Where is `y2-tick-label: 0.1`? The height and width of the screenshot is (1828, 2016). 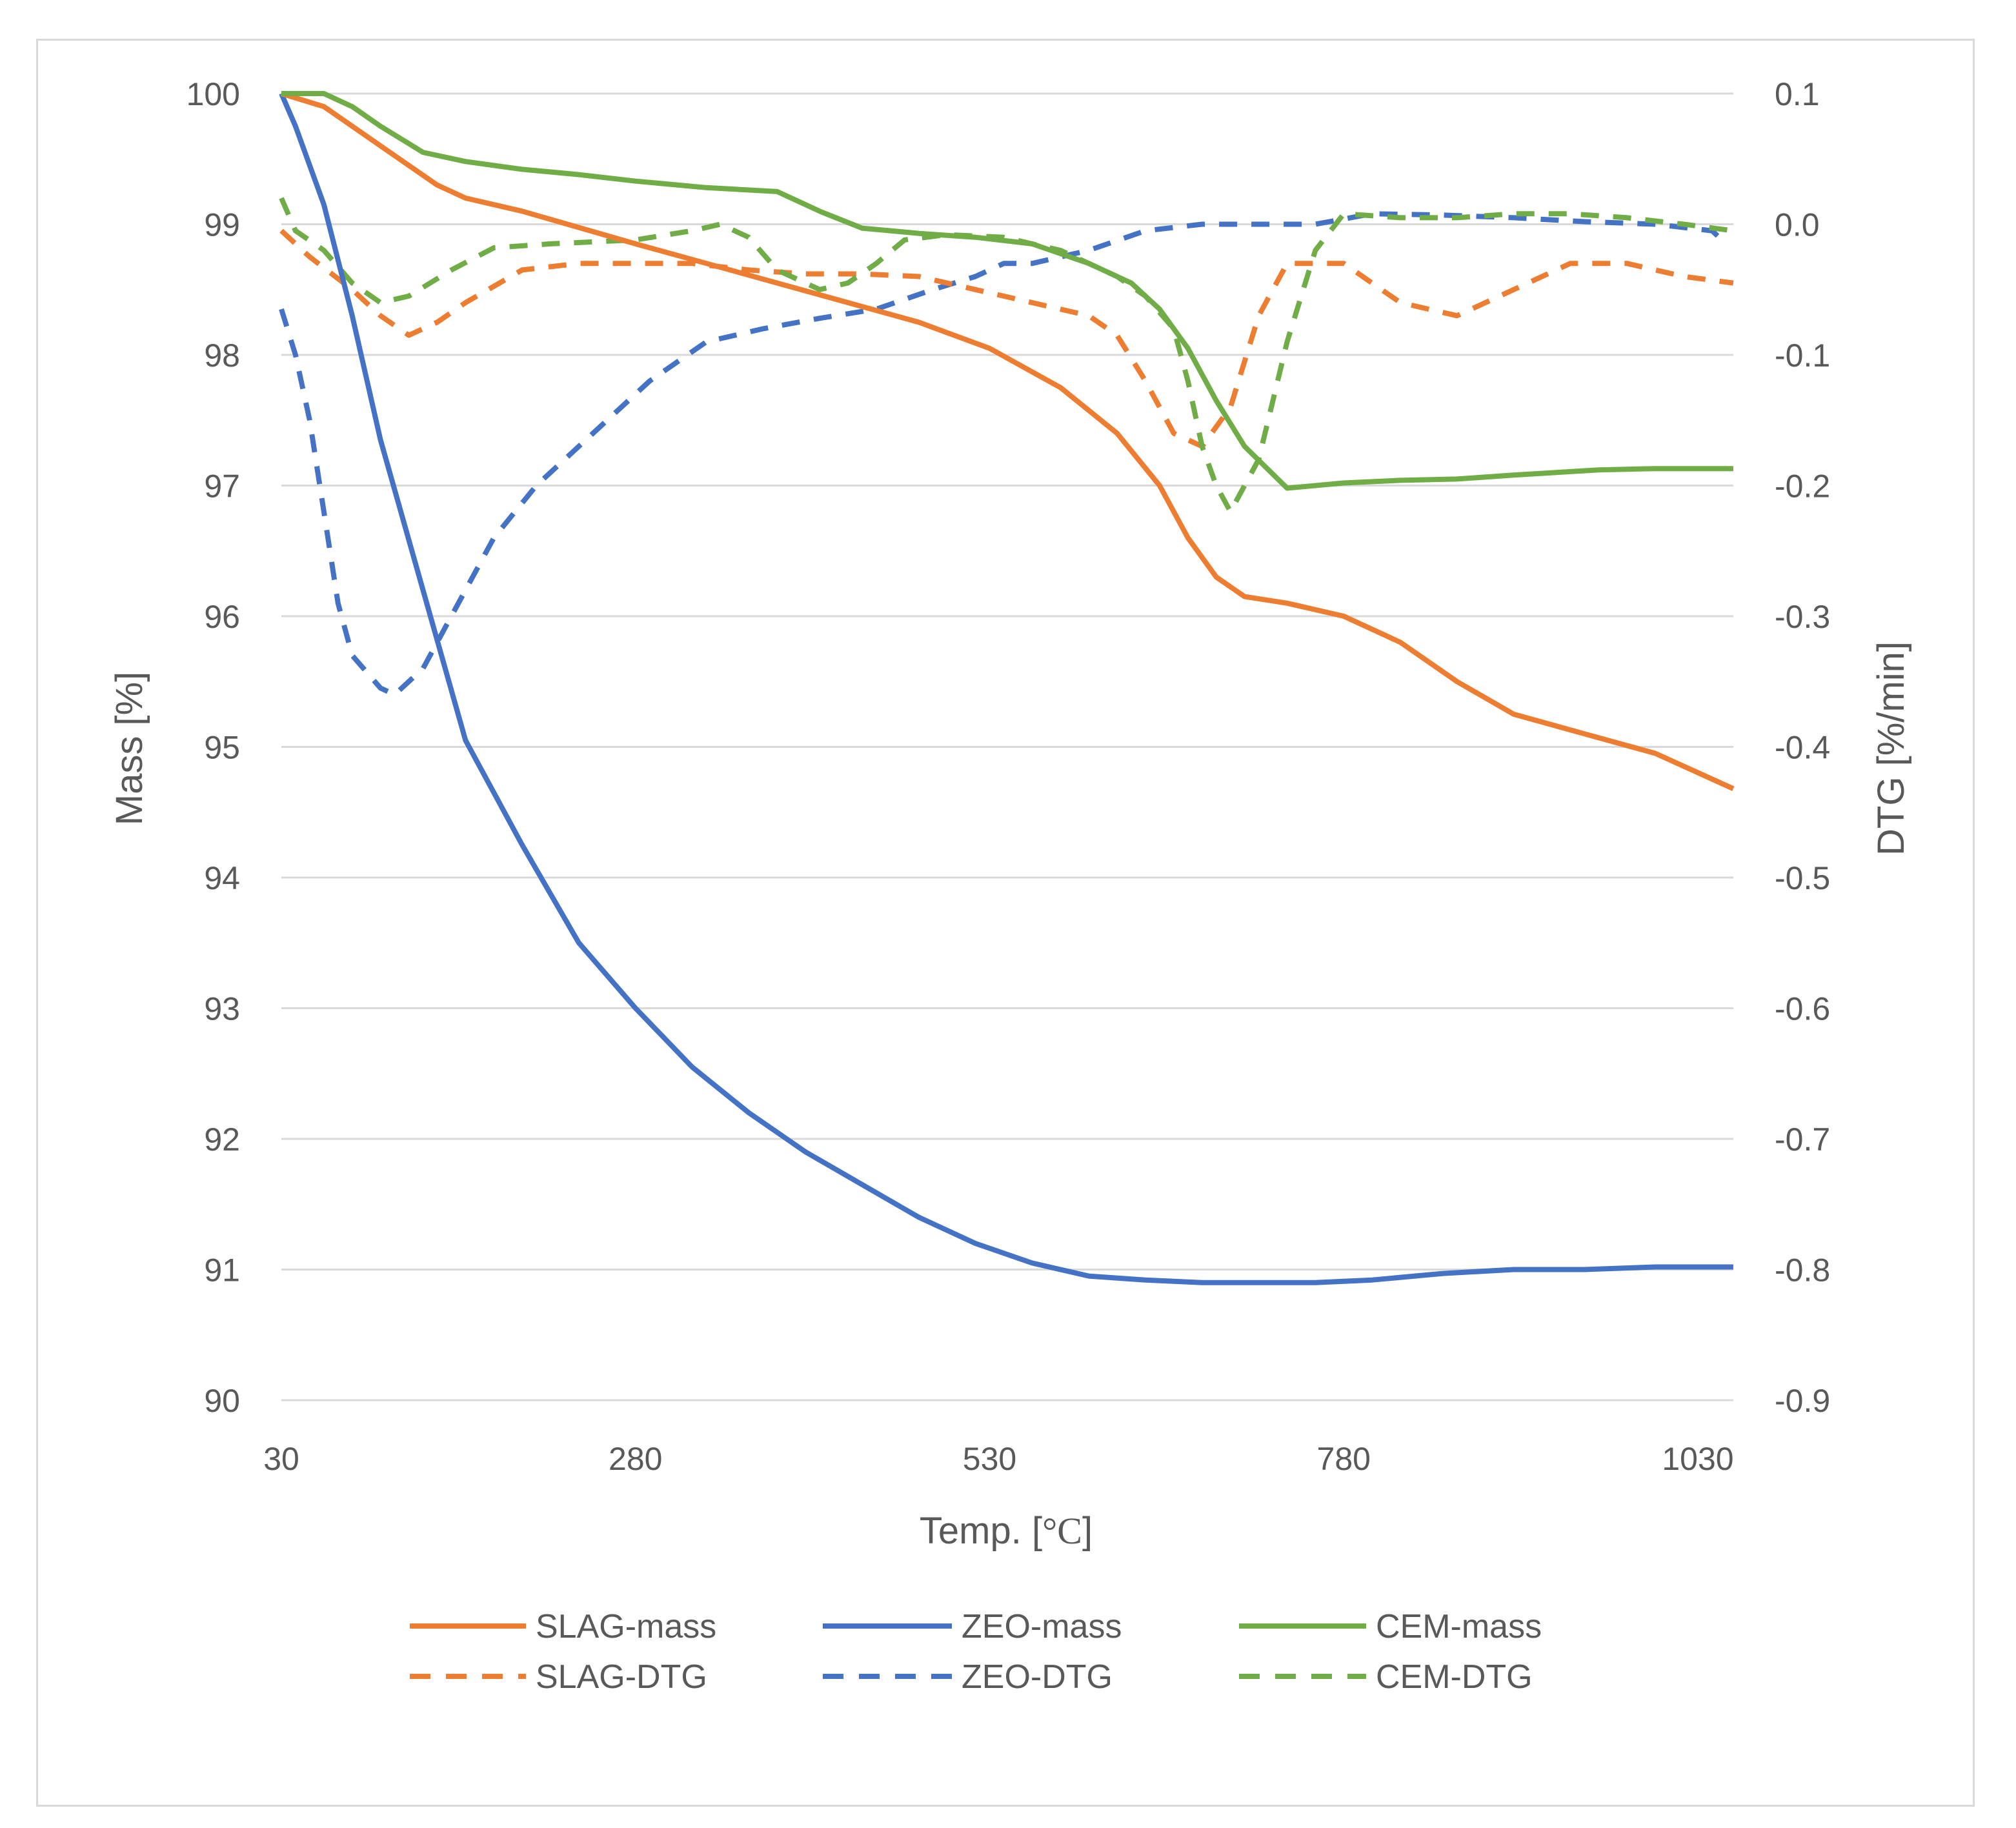 y2-tick-label: 0.1 is located at coordinates (1797, 94).